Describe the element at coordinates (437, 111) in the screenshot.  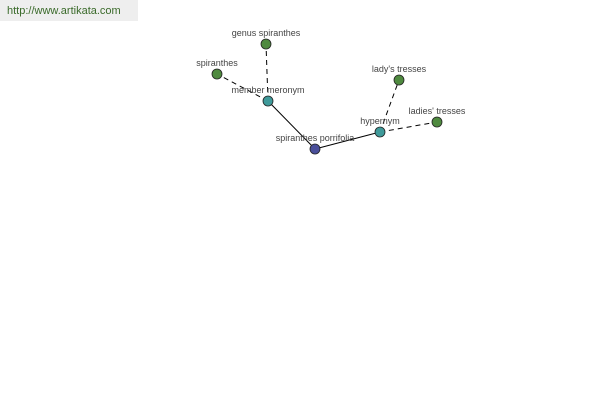
I see `node-label-ladies: ladies' tresses` at that location.